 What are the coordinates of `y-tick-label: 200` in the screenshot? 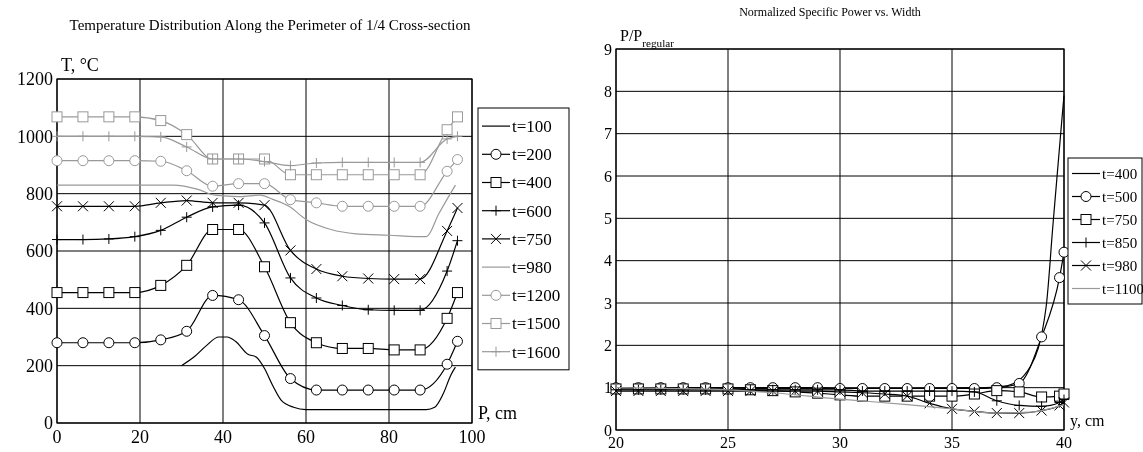 It's located at (39, 365).